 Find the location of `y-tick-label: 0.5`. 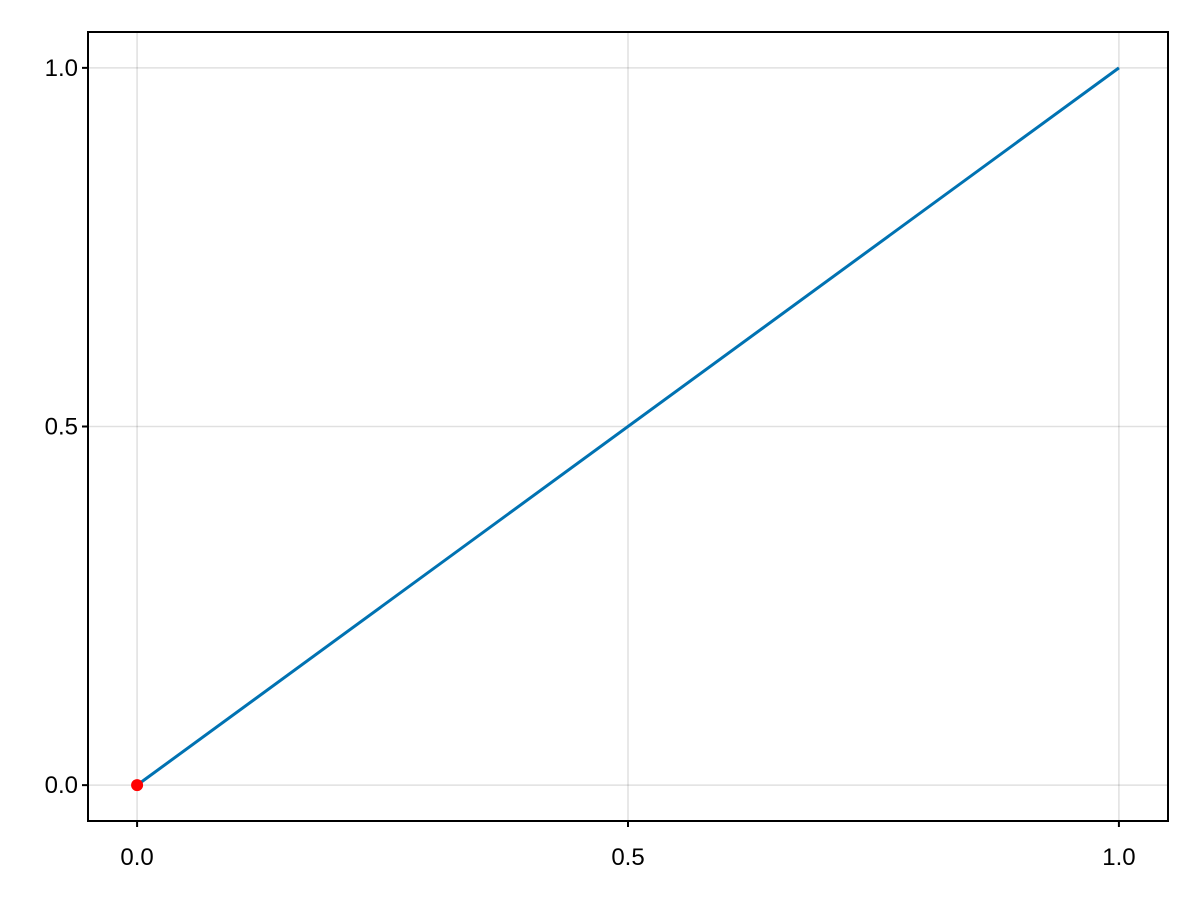

y-tick-label: 0.5 is located at coordinates (61, 427).